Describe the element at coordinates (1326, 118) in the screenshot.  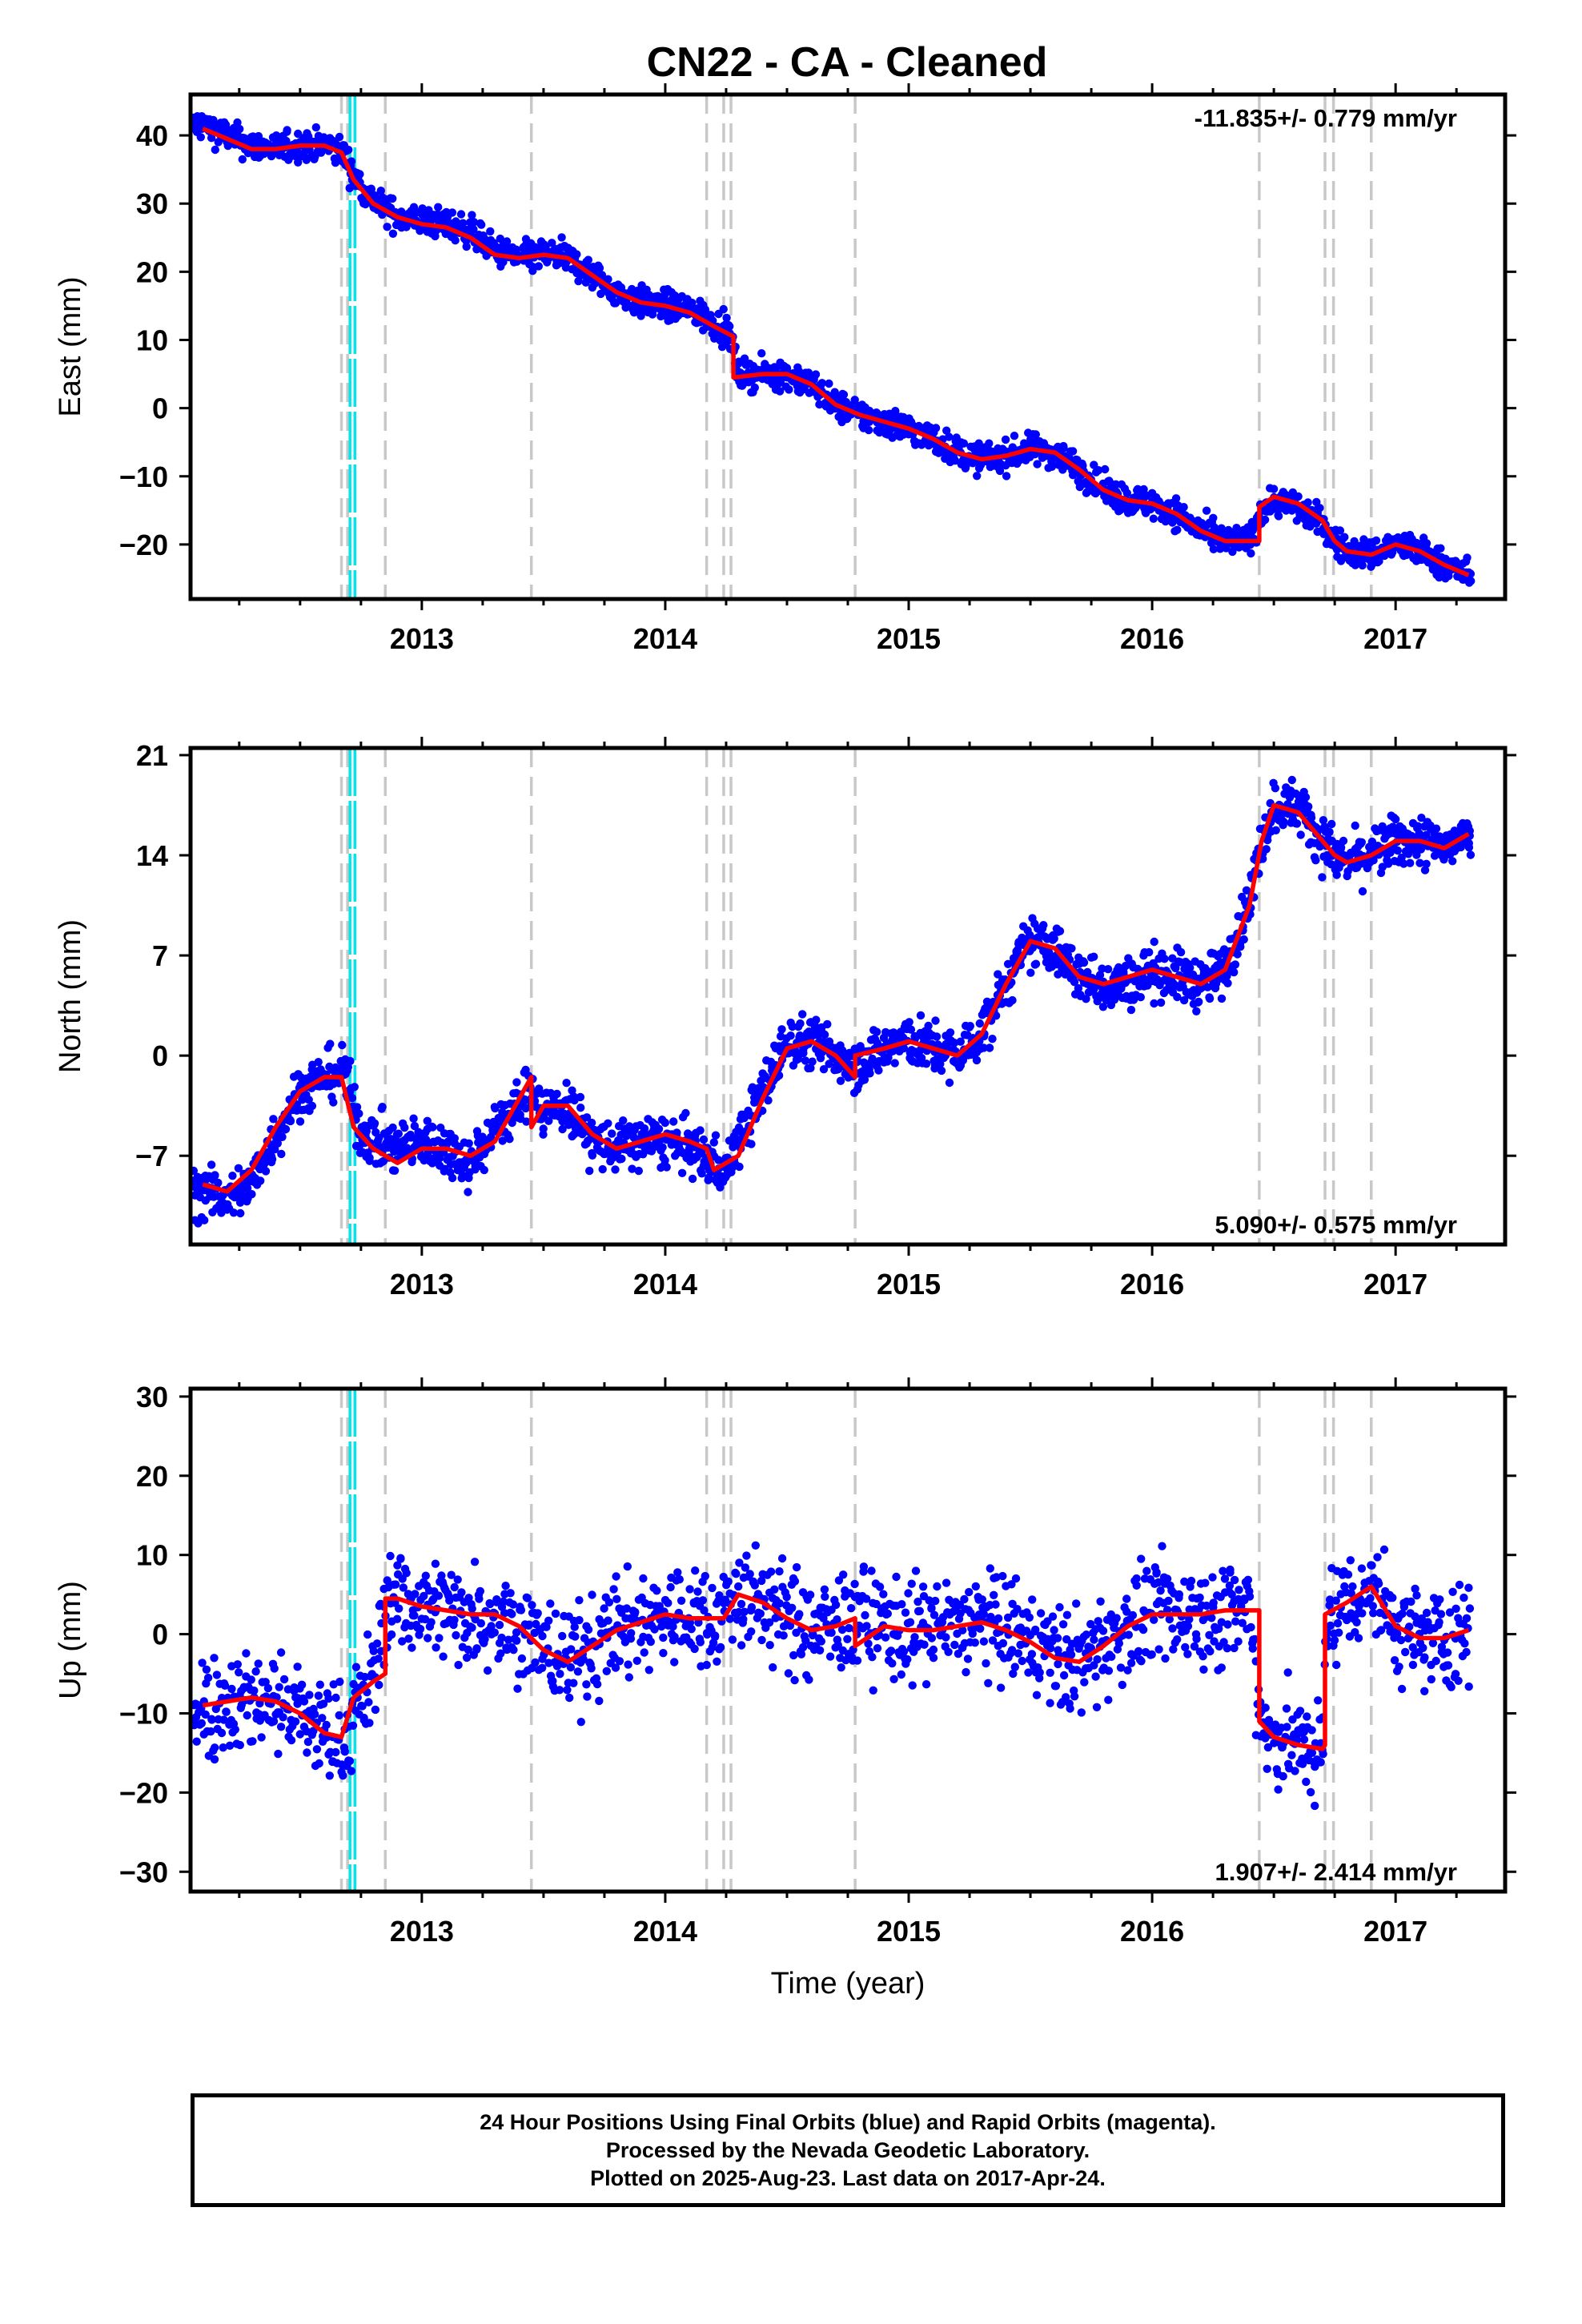
I see `rate-annotation: -11.835+/- 0.779 mm/yr` at that location.